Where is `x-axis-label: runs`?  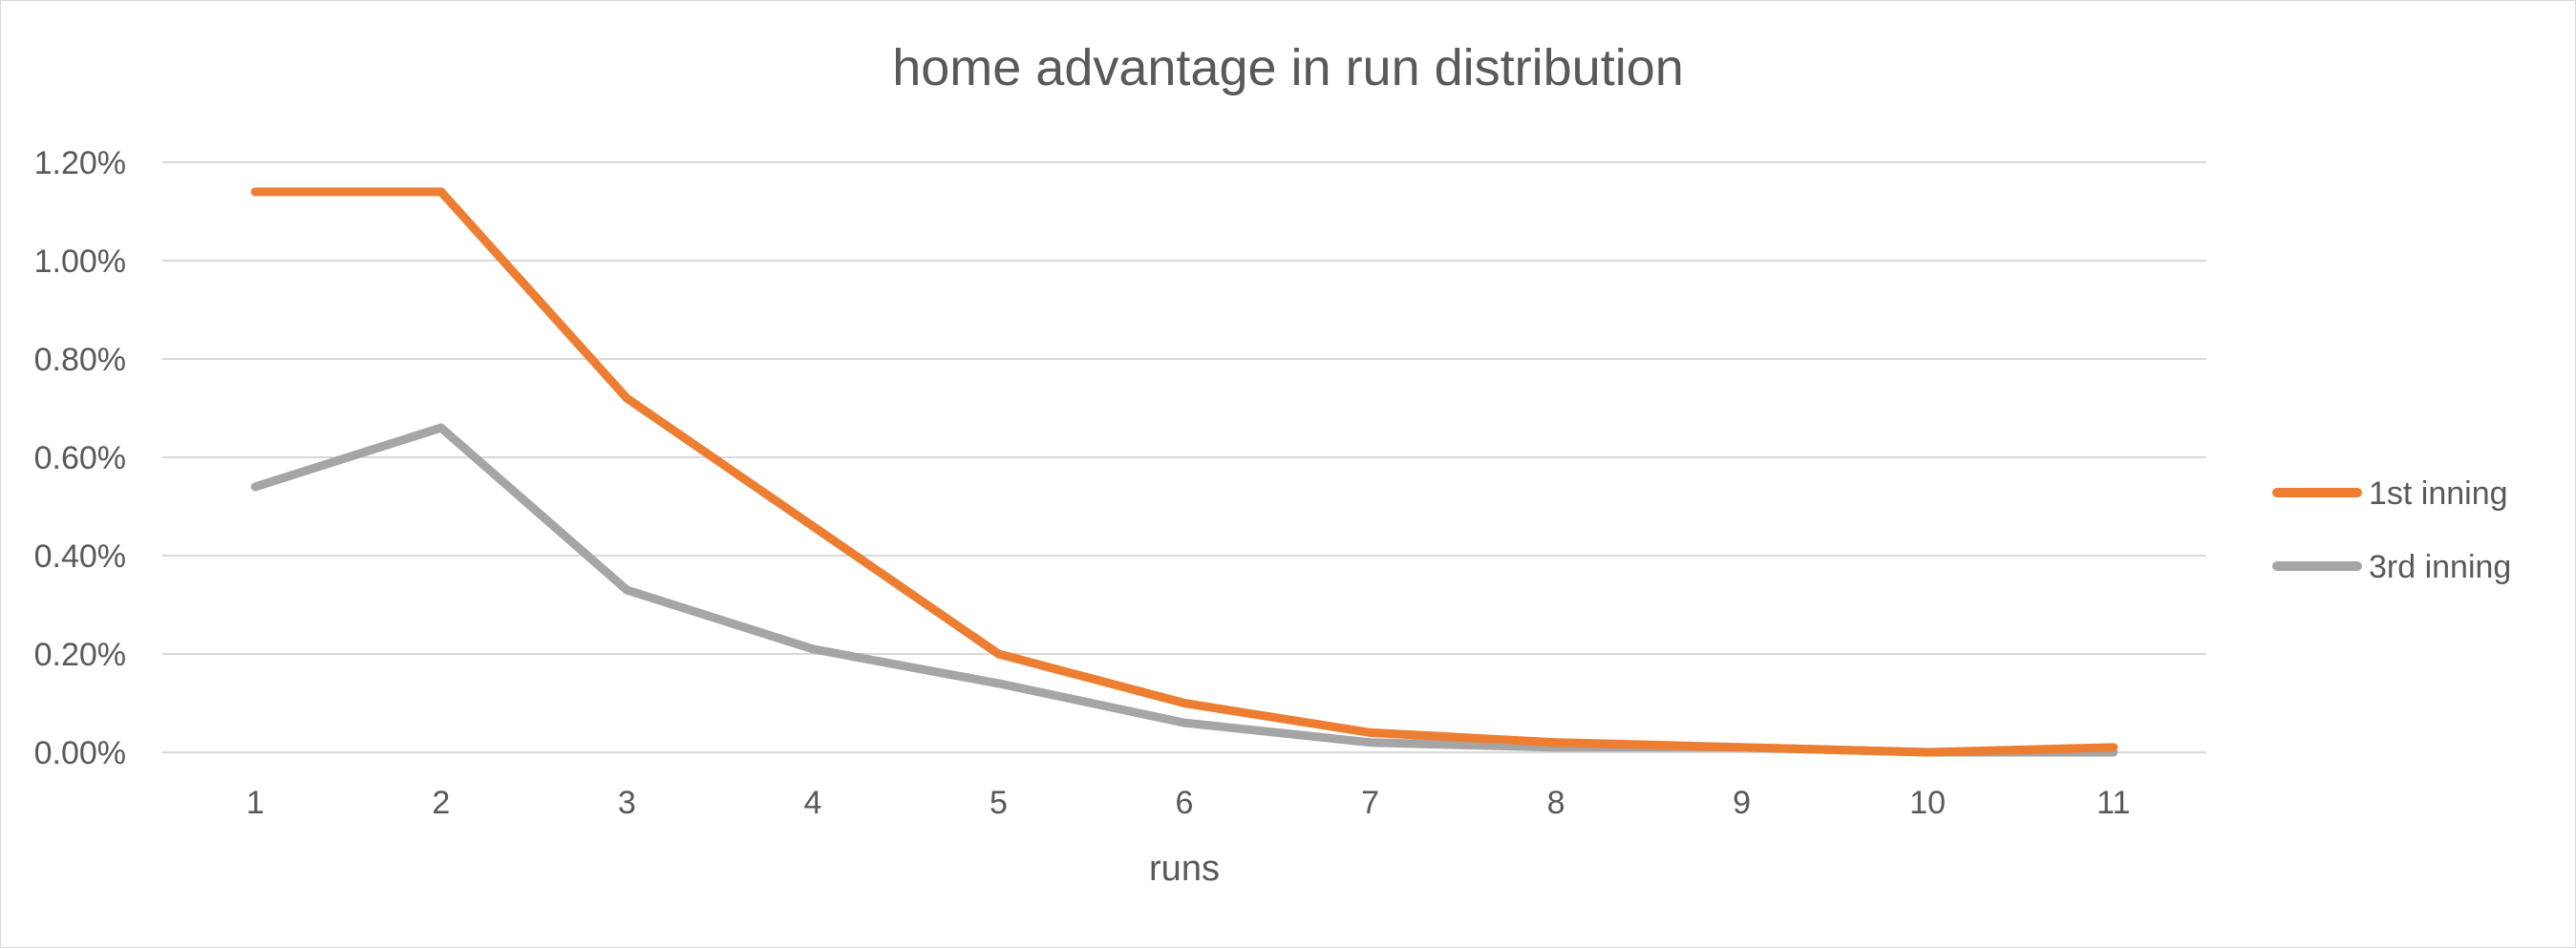 x-axis-label: runs is located at coordinates (1184, 869).